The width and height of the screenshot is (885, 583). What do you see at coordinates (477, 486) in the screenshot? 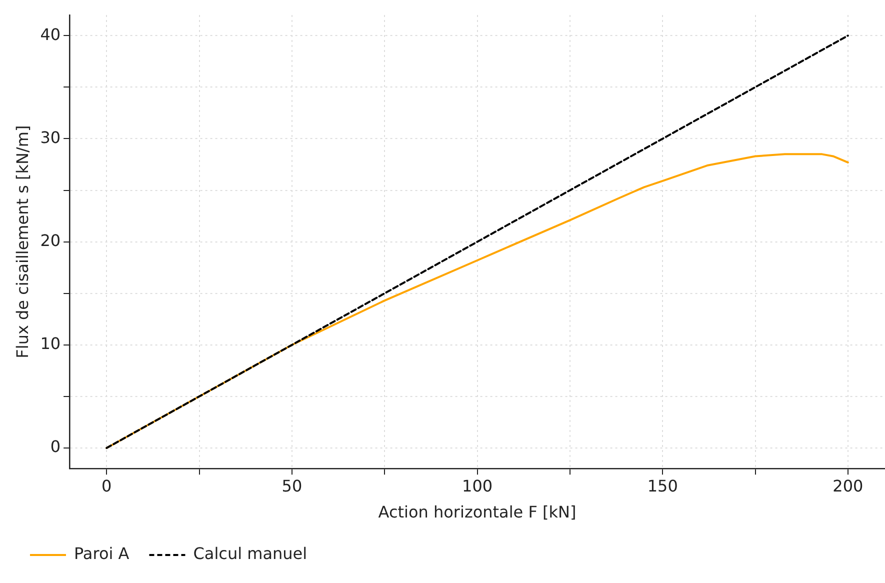
I see `x-tick-label: 100` at bounding box center [477, 486].